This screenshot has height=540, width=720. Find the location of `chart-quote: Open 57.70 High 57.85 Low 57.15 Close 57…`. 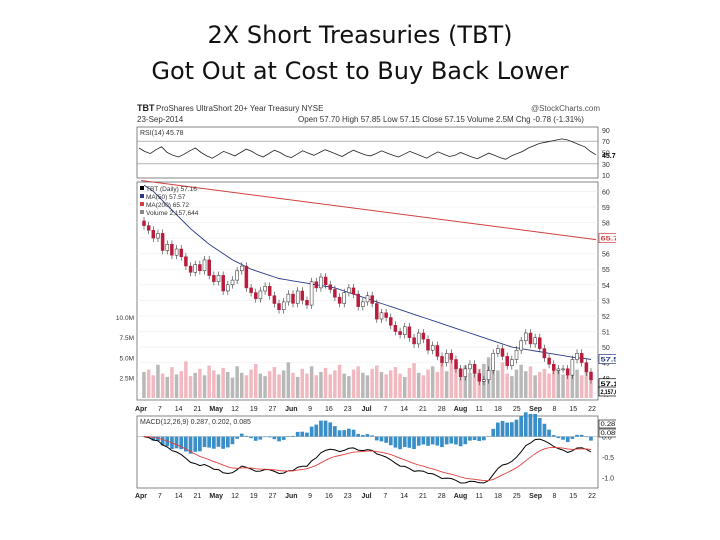

chart-quote: Open 57.70 High 57.85 Low 57.15 Close 57… is located at coordinates (441, 119).